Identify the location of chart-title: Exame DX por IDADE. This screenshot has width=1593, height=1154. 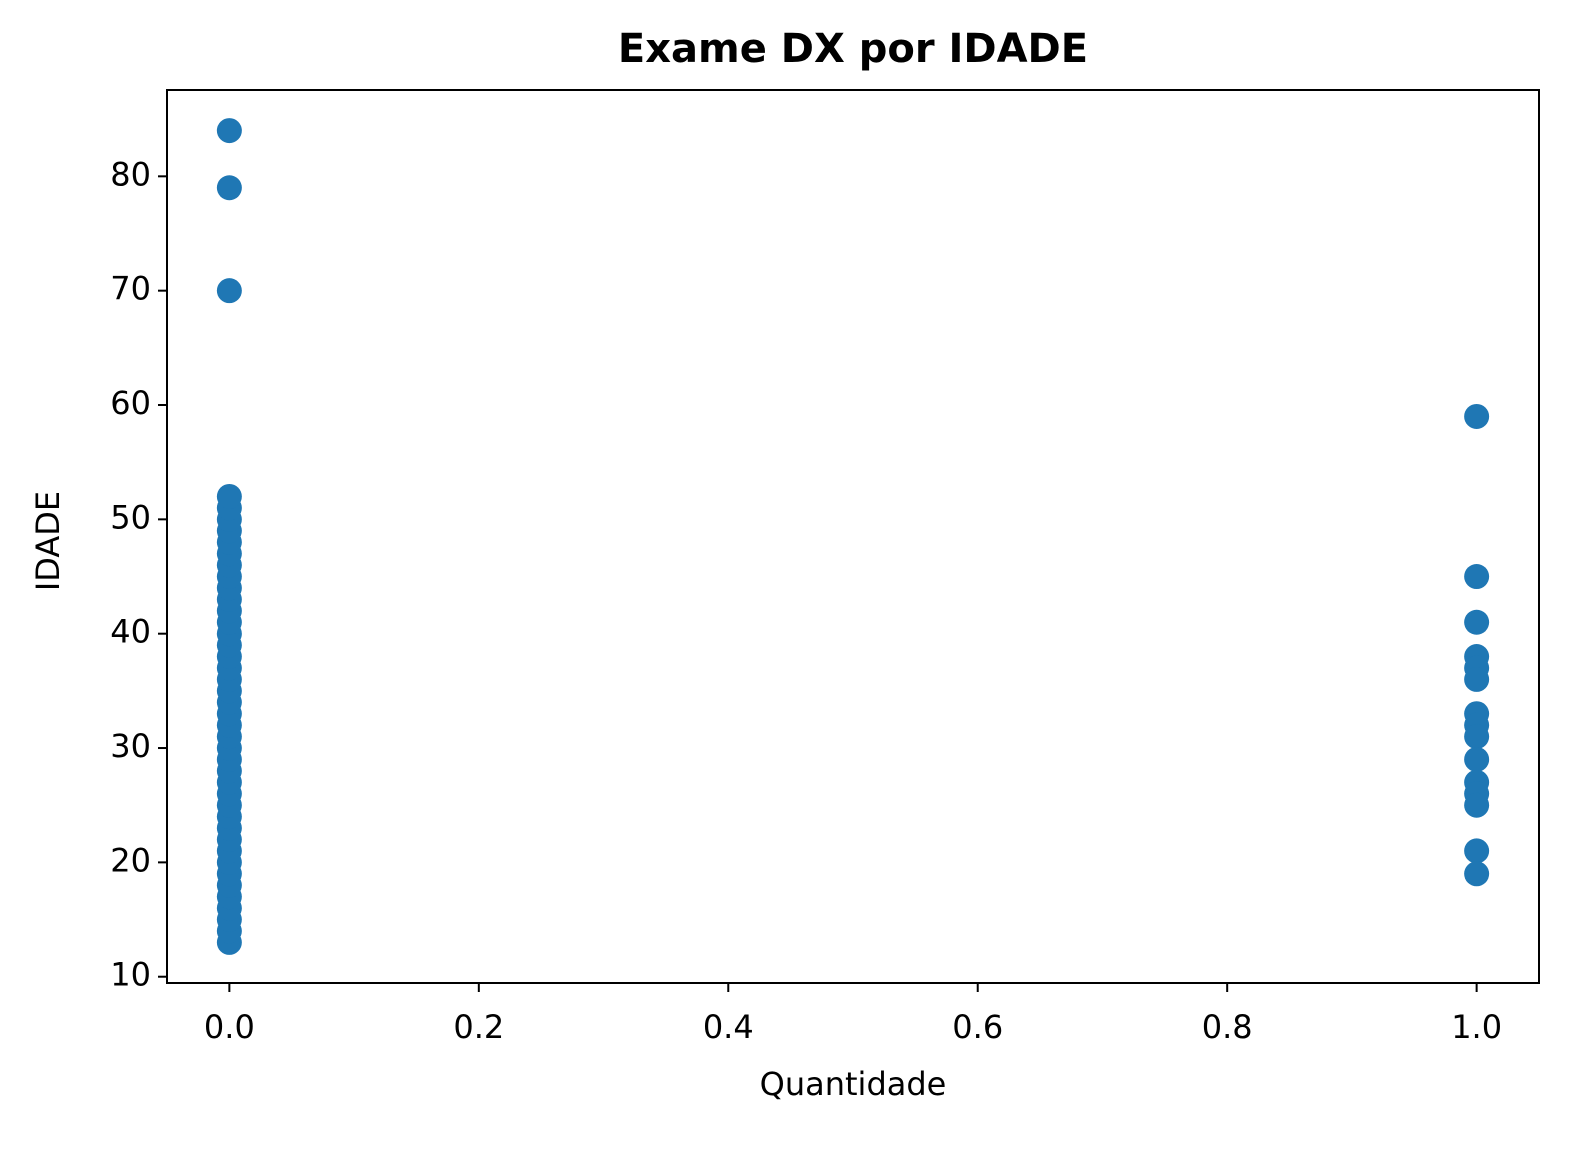
(853, 49).